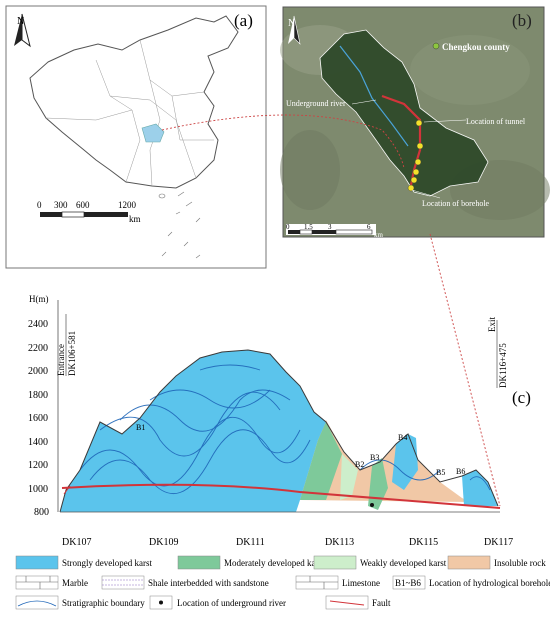 This screenshot has height=624, width=550. What do you see at coordinates (61, 205) in the screenshot?
I see `scale-a-t1: 300` at bounding box center [61, 205].